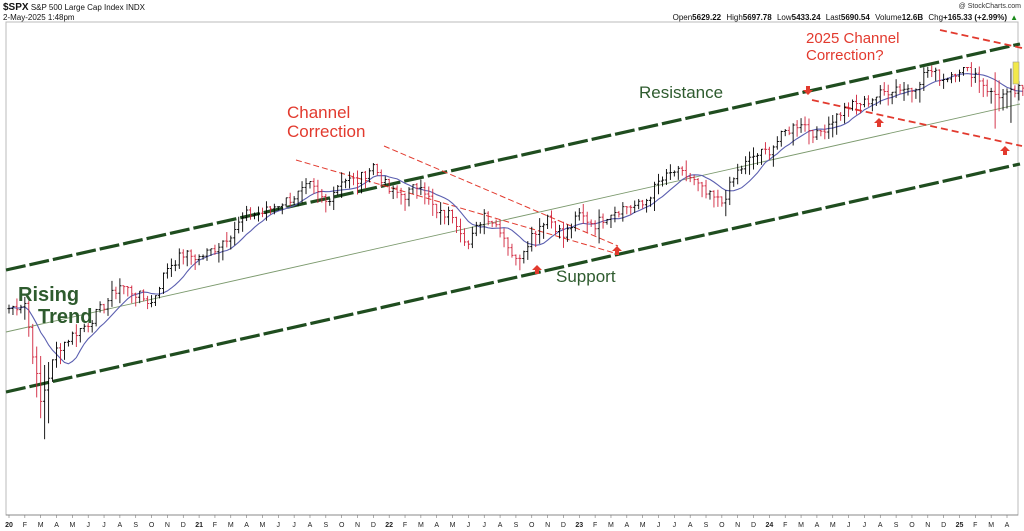 The width and height of the screenshot is (1024, 531). What do you see at coordinates (845, 55) in the screenshot?
I see `correction-2025-line2: Correction?` at bounding box center [845, 55].